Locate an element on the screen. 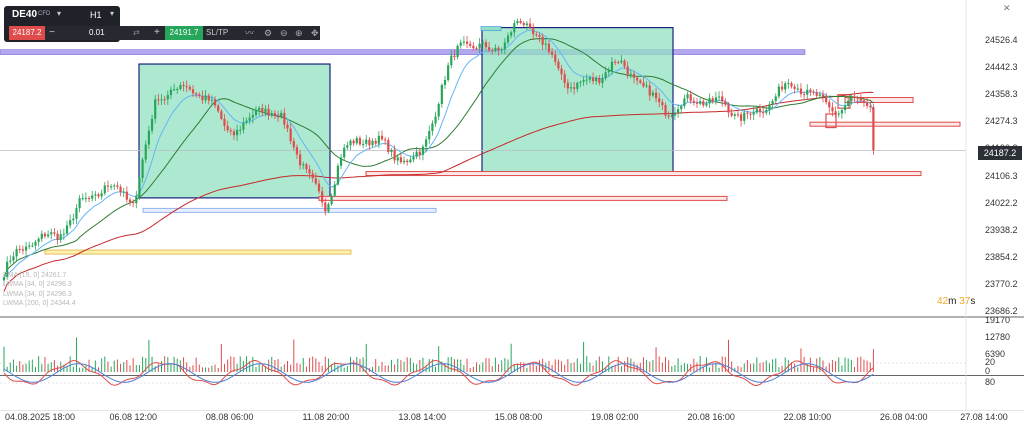 This screenshot has width=1024, height=430. time-tick-label: 06.08 12:00 is located at coordinates (133, 417).